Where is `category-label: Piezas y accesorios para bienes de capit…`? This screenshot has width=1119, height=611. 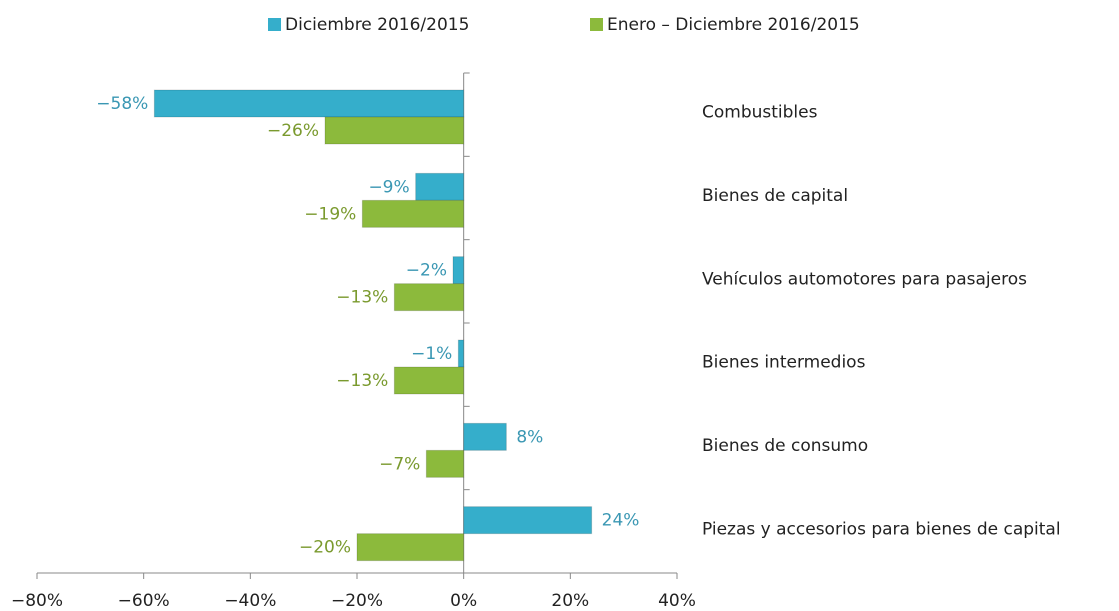 category-label: Piezas y accesorios para bienes de capit… is located at coordinates (881, 529).